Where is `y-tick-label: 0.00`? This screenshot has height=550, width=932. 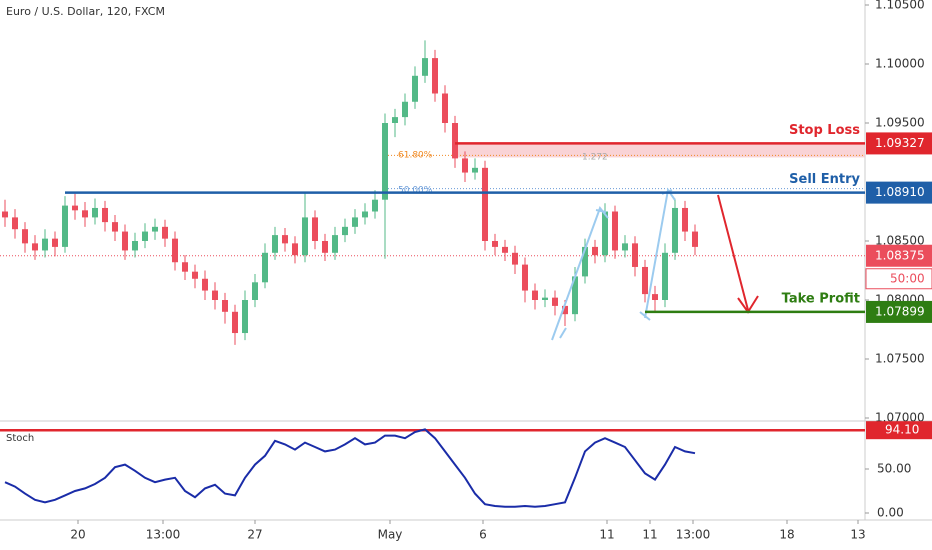
y-tick-label: 0.00 is located at coordinates (890, 513).